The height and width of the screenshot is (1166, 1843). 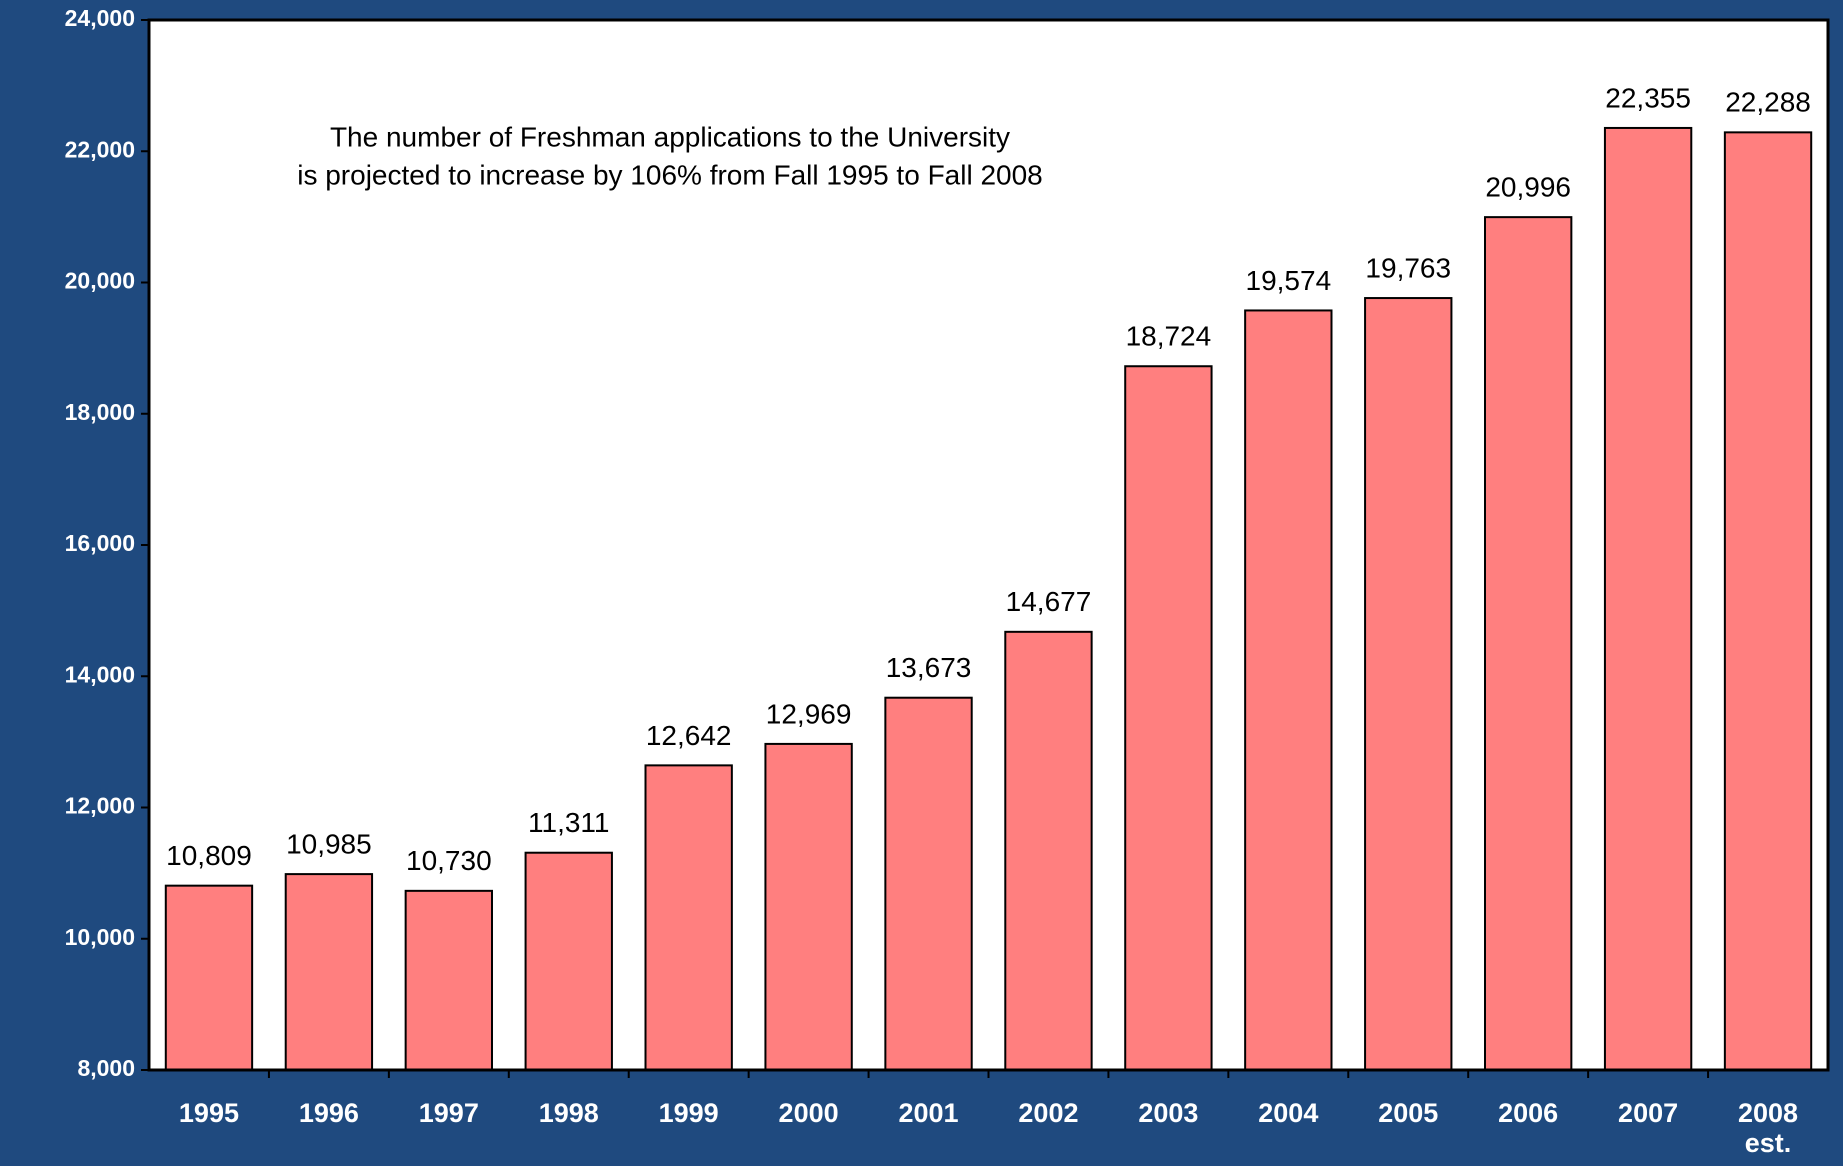 I want to click on x-tick-label: 2004, so click(x=1288, y=1113).